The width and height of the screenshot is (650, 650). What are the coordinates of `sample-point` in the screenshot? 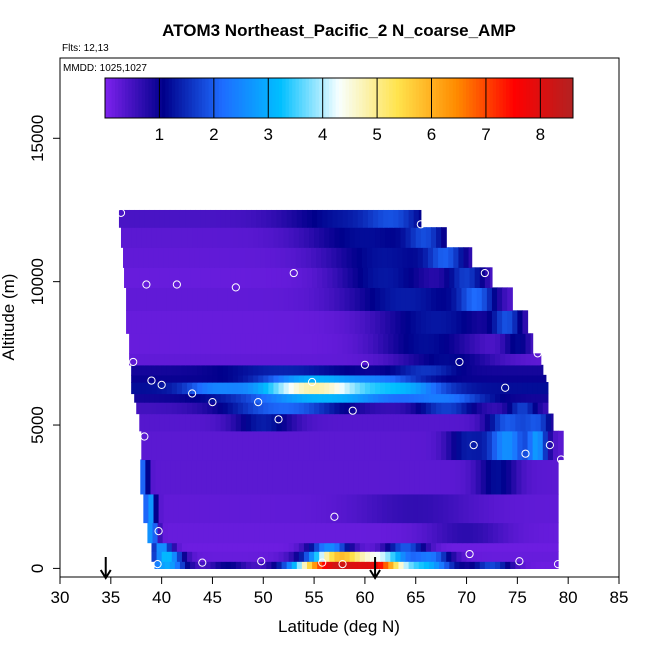 It's located at (258, 402).